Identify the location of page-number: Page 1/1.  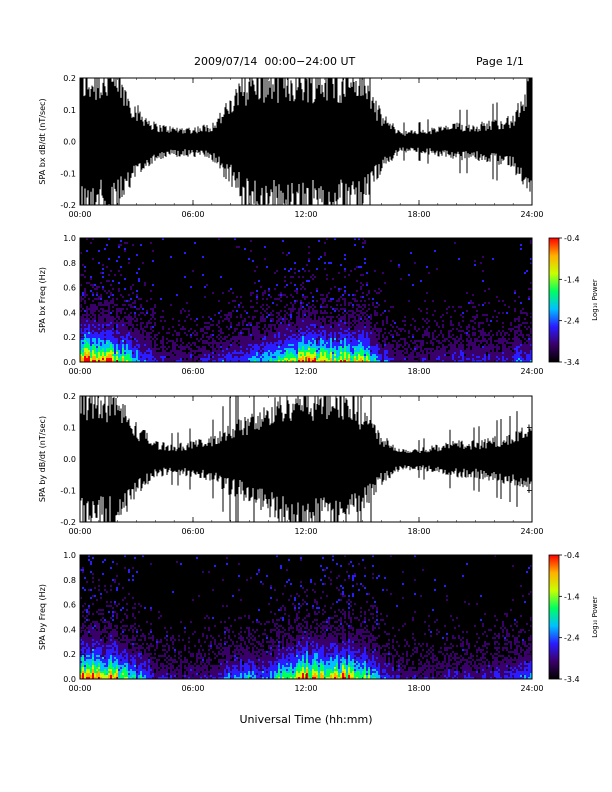
(500, 61).